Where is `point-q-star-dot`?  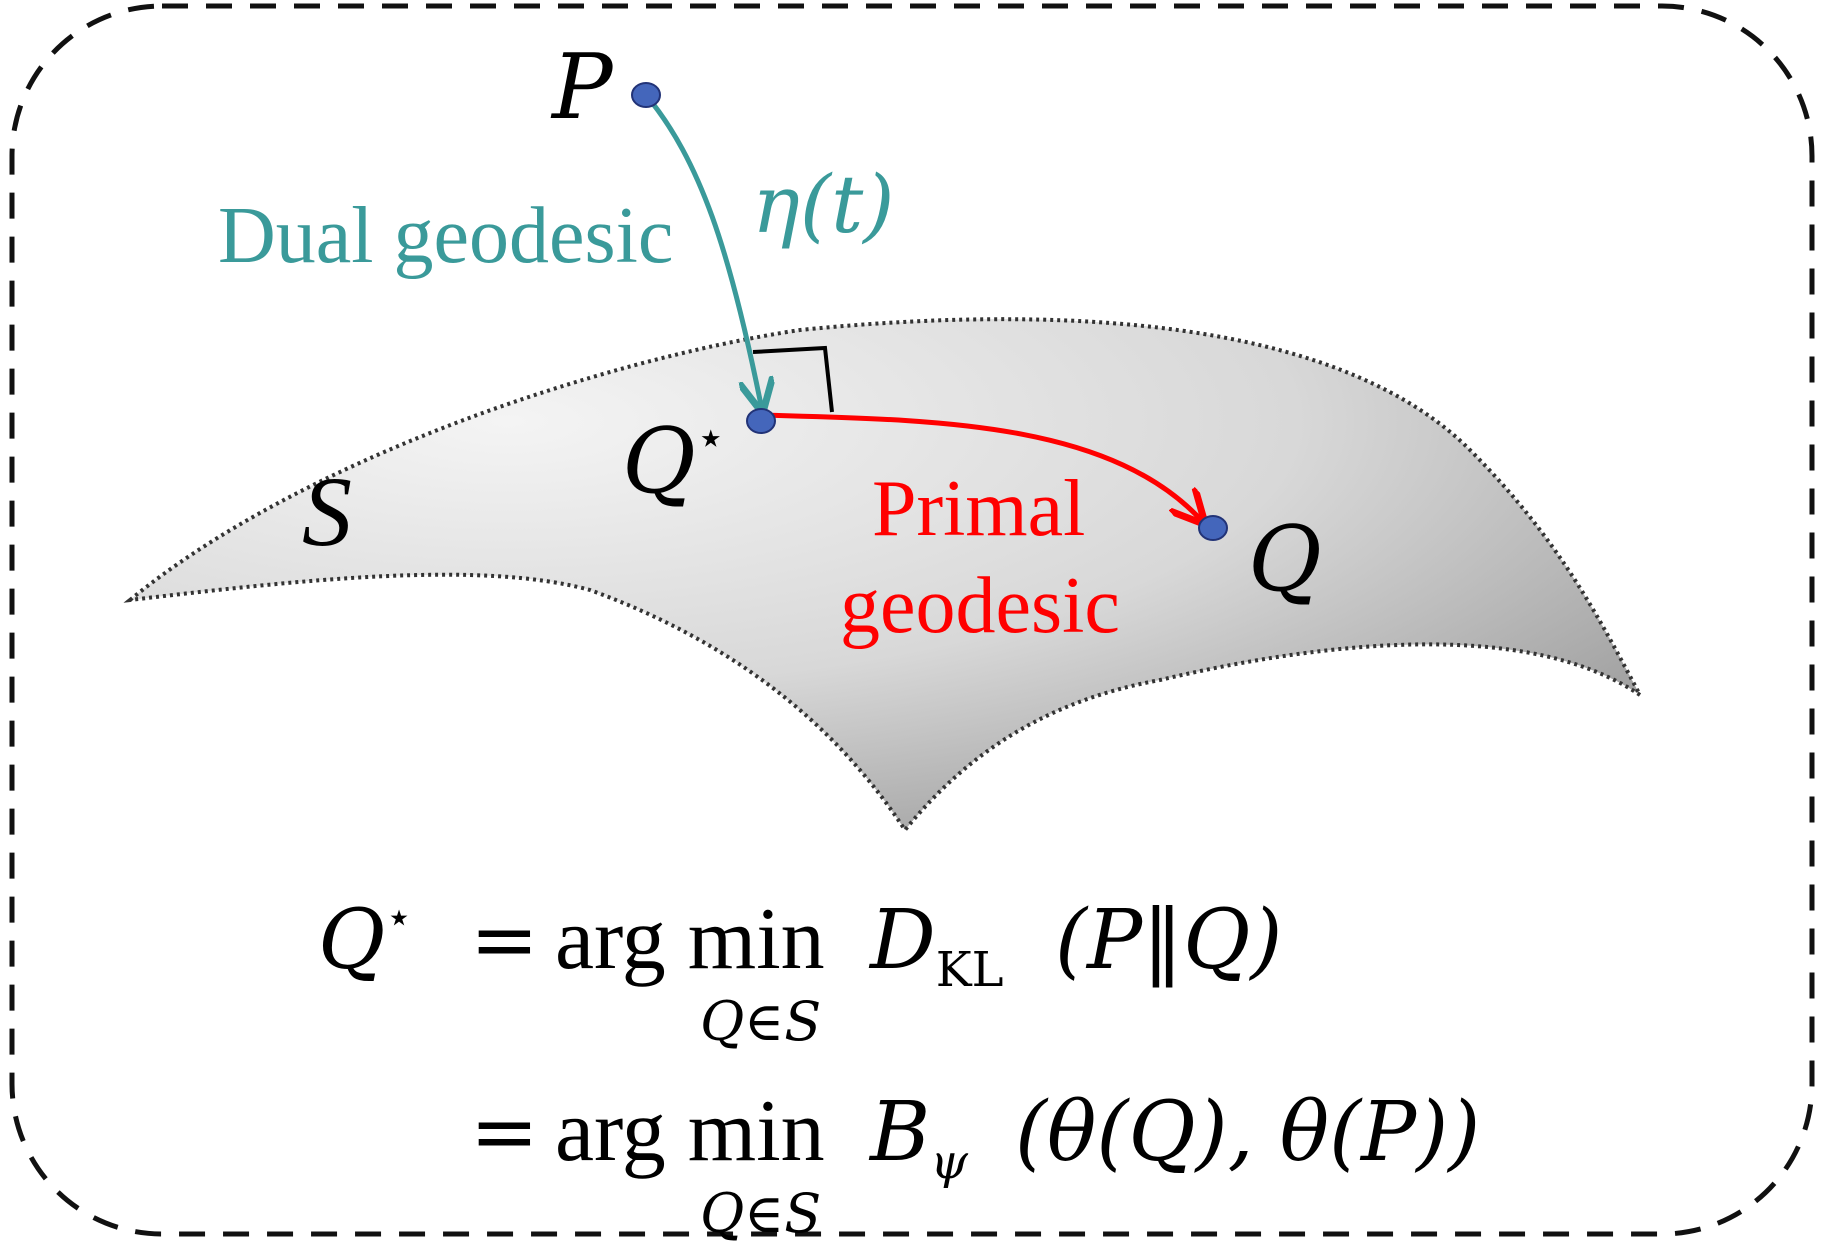 point-q-star-dot is located at coordinates (761, 421).